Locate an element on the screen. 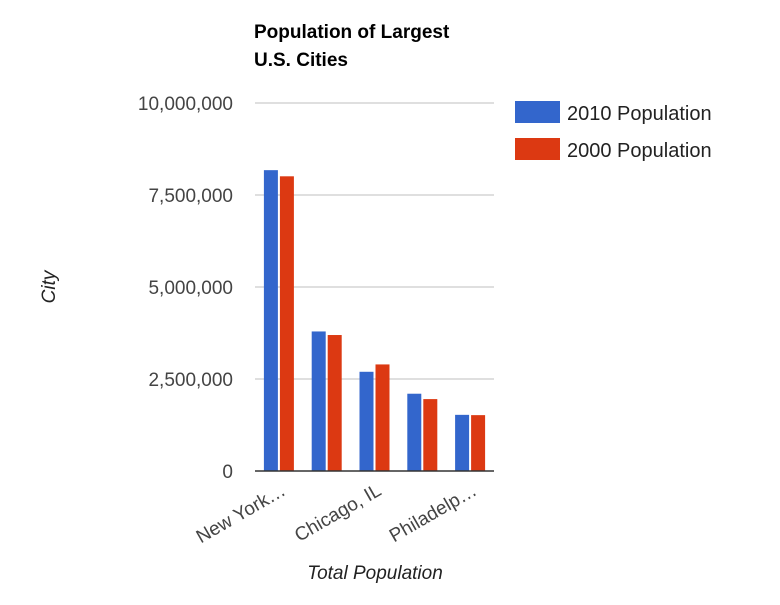 The width and height of the screenshot is (780, 605). gridlines is located at coordinates (374, 241).